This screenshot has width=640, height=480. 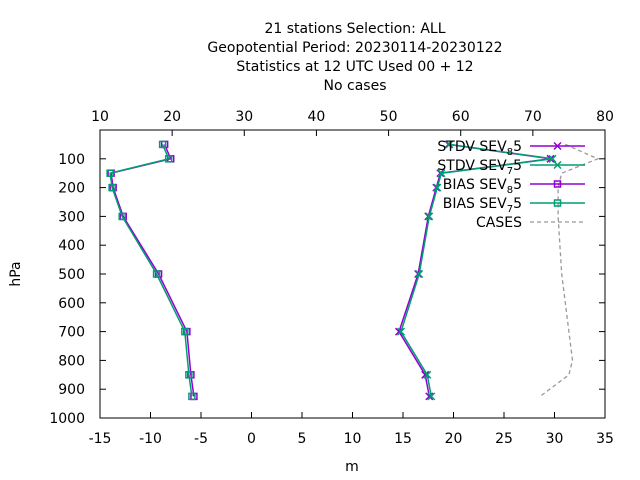 What do you see at coordinates (71, 333) in the screenshot?
I see `y-tick-label: 700` at bounding box center [71, 333].